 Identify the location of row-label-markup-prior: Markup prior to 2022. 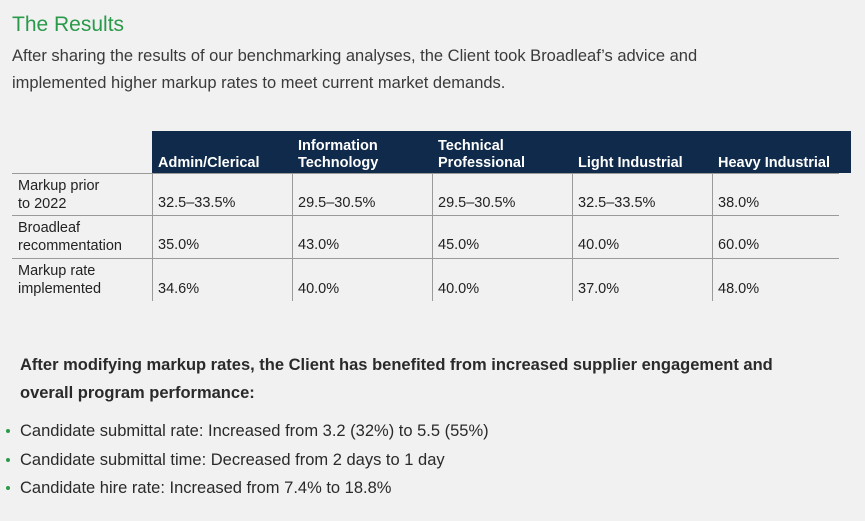
(59, 195).